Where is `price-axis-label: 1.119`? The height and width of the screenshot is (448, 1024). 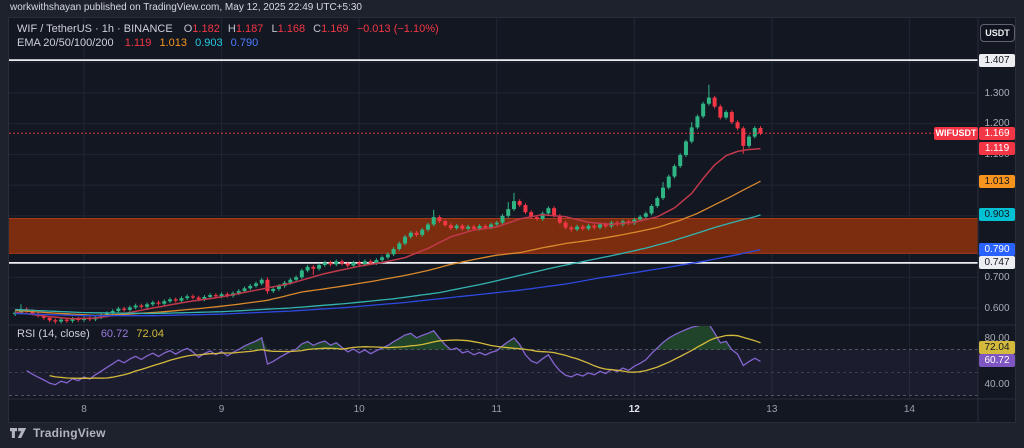 price-axis-label: 1.119 is located at coordinates (997, 149).